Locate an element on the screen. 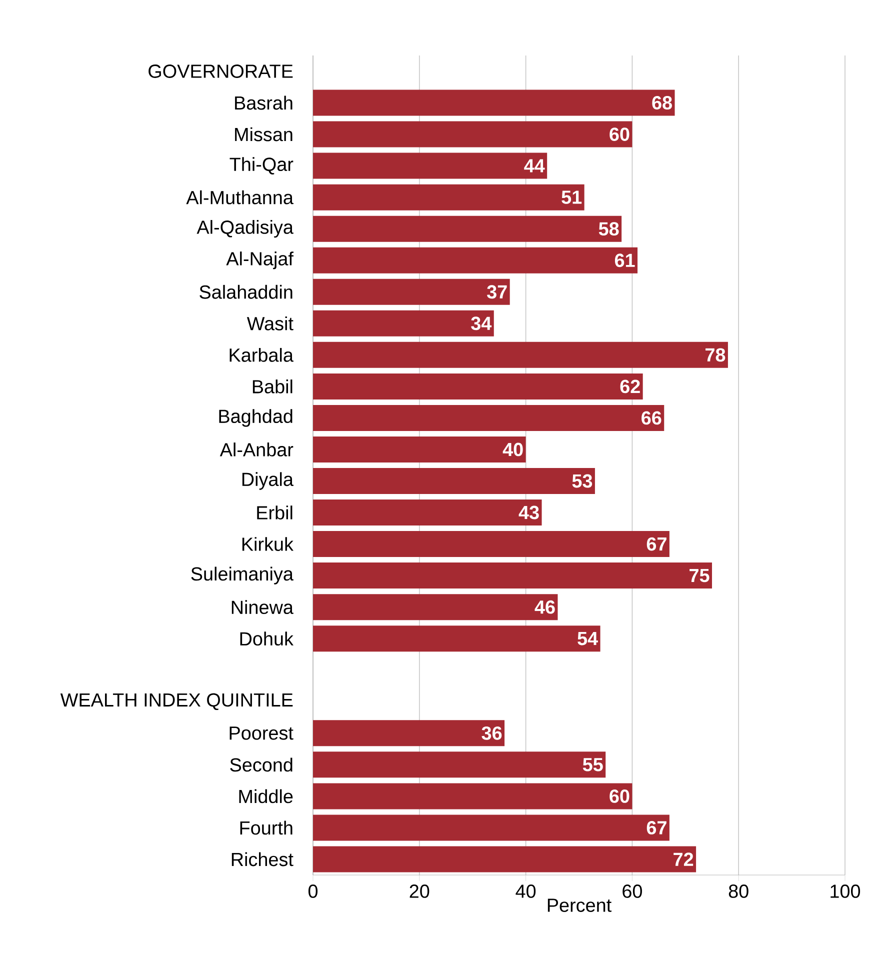 This screenshot has height=963, width=885. data-label: 58 is located at coordinates (608, 229).